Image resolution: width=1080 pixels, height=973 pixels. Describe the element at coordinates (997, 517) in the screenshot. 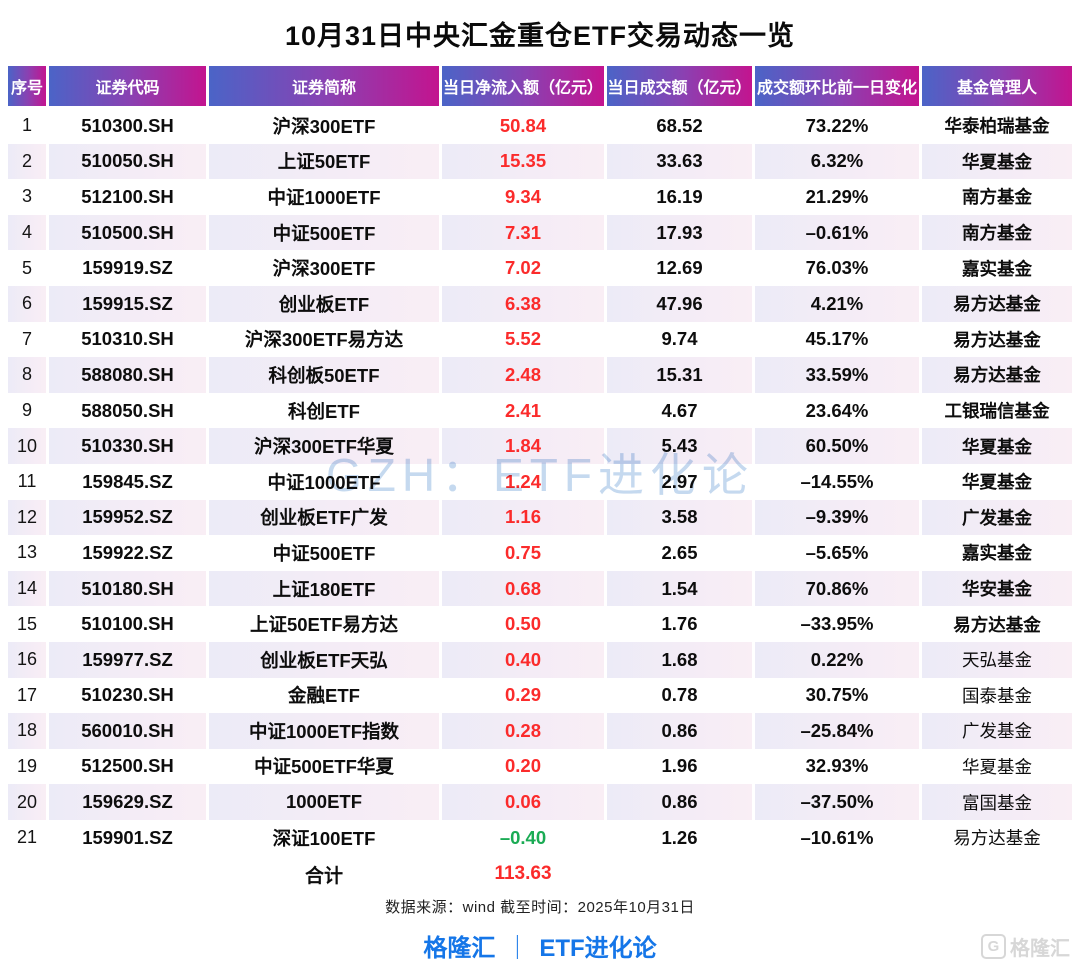

I see `cell-manager: 广发基金` at that location.